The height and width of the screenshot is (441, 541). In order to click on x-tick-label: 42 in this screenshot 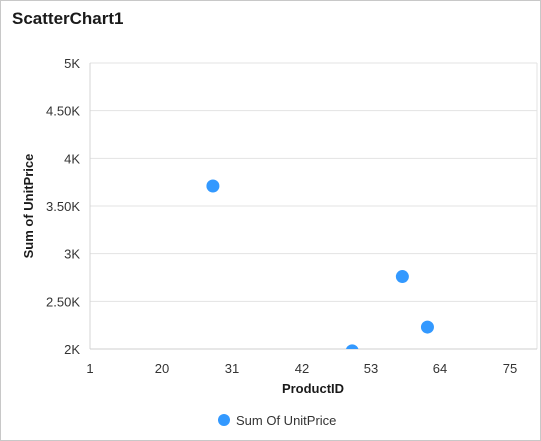, I will do `click(302, 368)`.